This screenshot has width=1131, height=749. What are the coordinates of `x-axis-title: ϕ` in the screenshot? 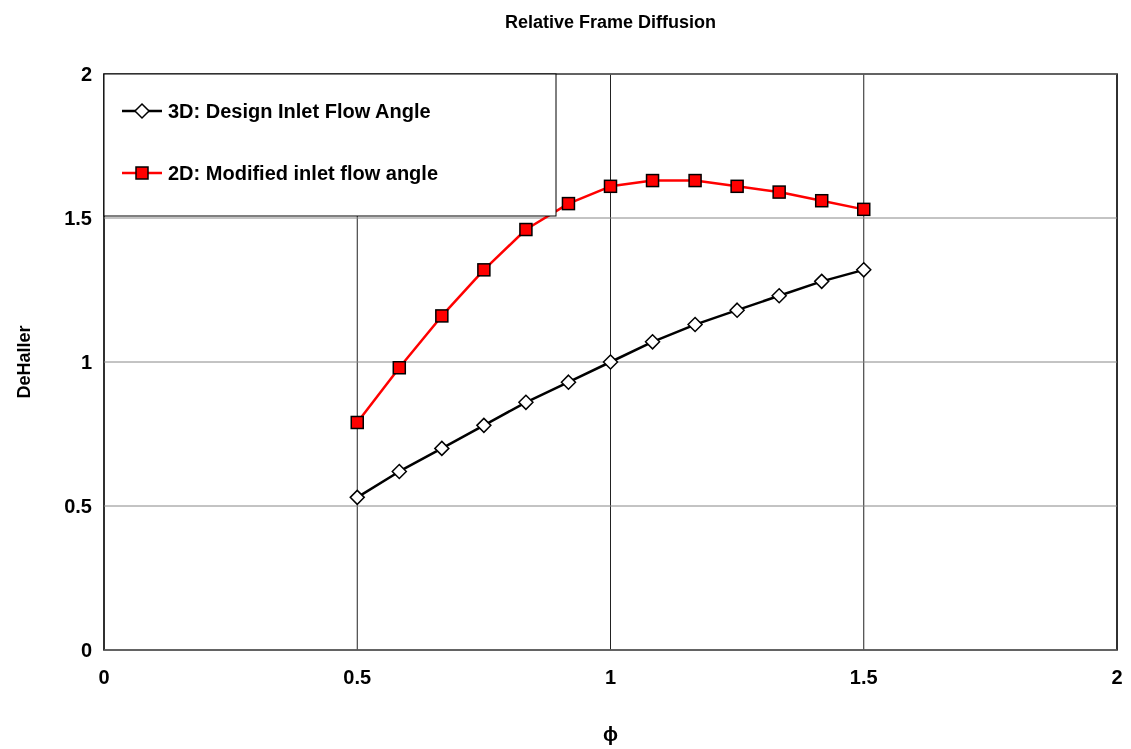 It's located at (610, 734).